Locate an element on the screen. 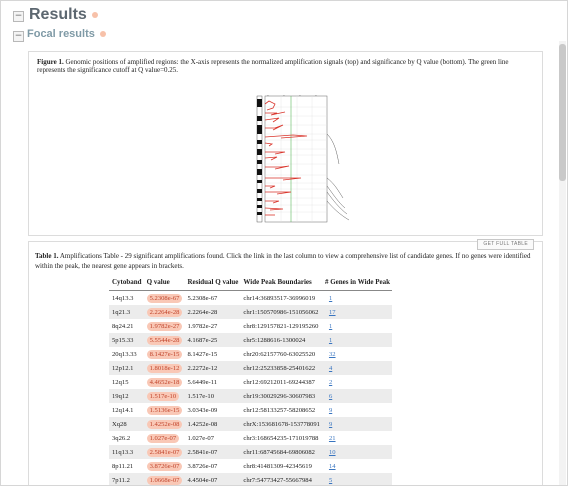 The width and height of the screenshot is (568, 486). header-q-value: Q value is located at coordinates (164, 284).